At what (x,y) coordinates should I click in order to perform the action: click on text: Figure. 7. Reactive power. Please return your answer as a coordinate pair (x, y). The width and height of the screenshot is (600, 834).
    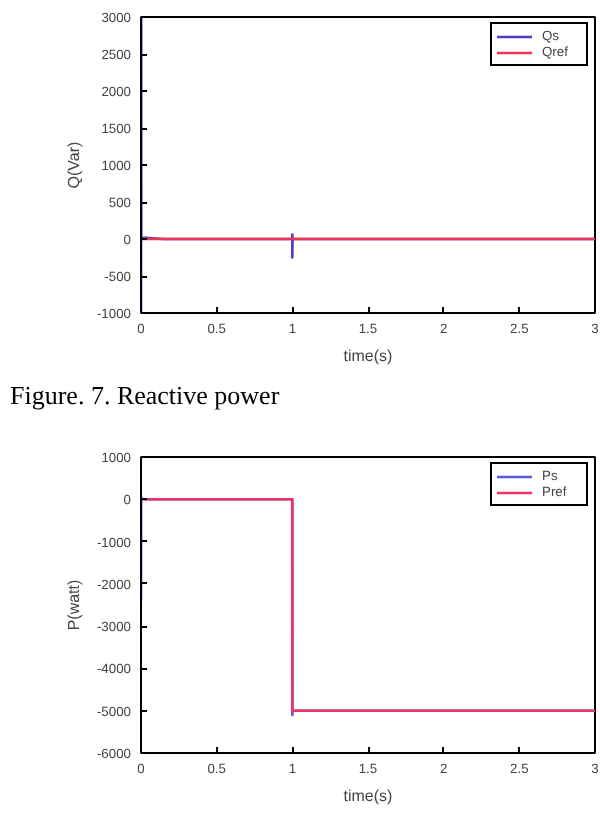
    Looking at the image, I should click on (145, 396).